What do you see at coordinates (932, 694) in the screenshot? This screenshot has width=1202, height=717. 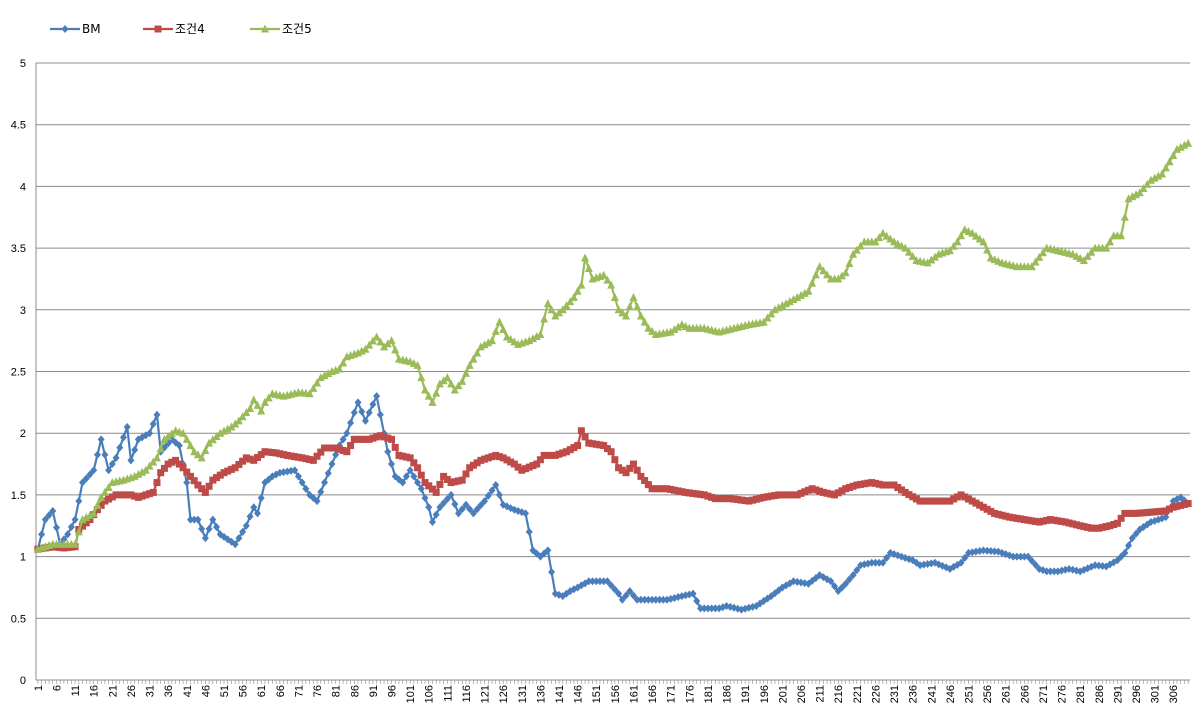 I see `x-tick-label: 241` at bounding box center [932, 694].